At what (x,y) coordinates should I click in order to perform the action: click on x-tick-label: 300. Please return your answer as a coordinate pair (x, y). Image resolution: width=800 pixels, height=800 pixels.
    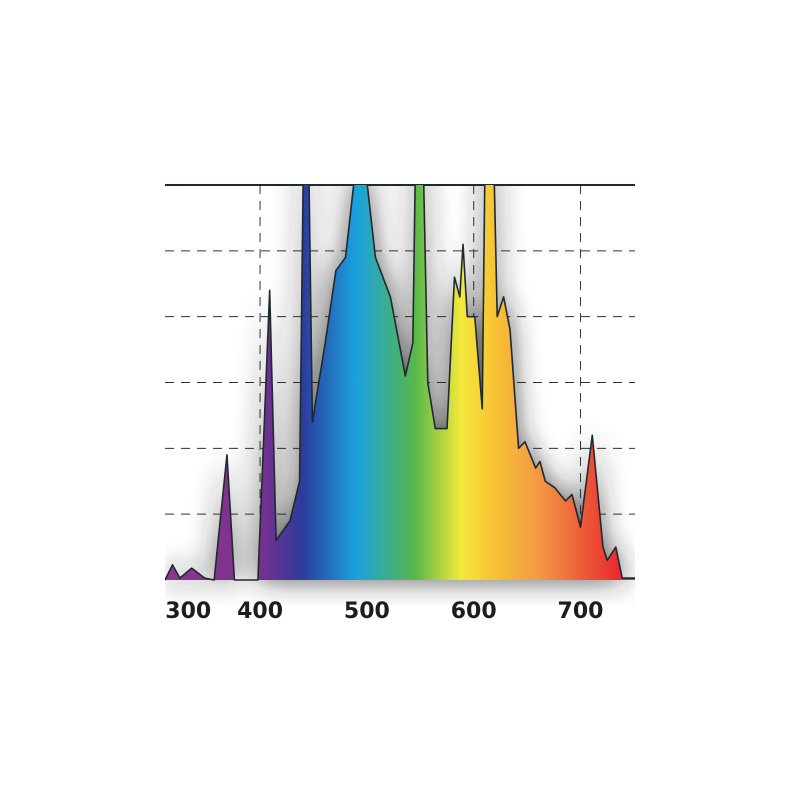
    Looking at the image, I should click on (188, 611).